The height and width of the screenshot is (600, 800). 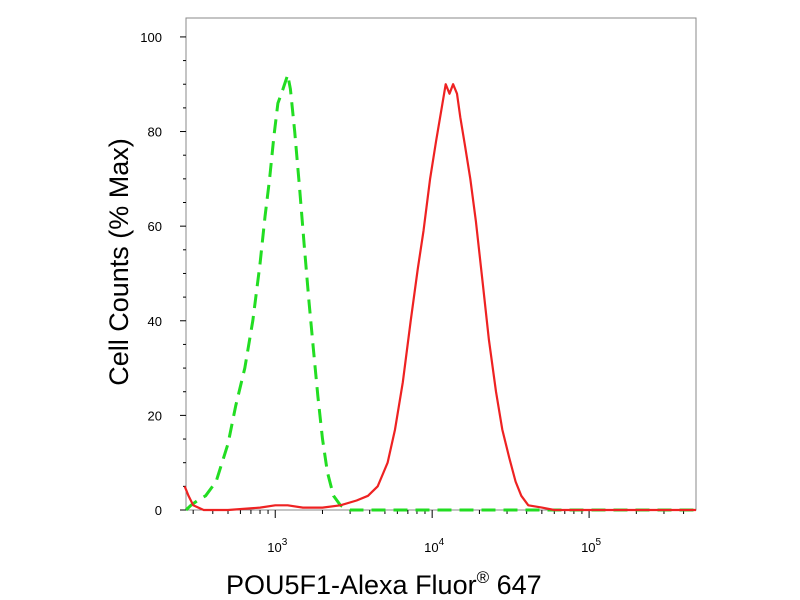 I want to click on y-tick-label: 100, so click(x=151, y=37).